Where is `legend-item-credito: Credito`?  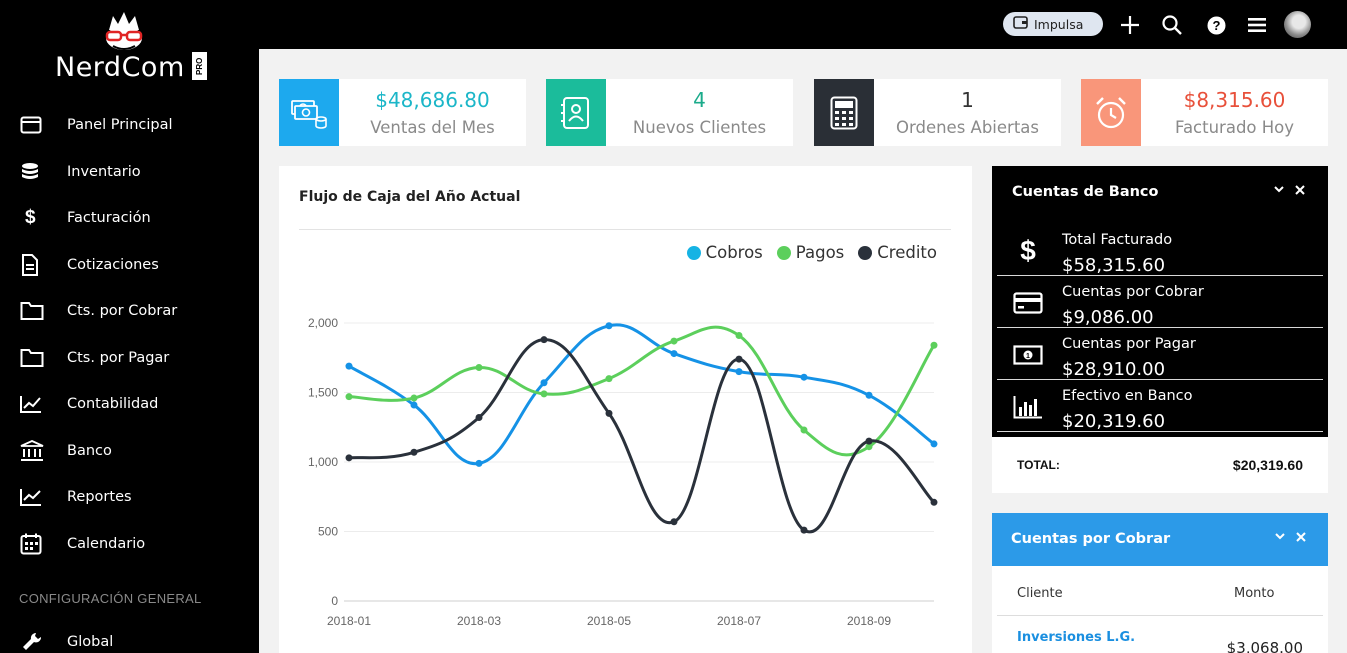 legend-item-credito: Credito is located at coordinates (897, 252).